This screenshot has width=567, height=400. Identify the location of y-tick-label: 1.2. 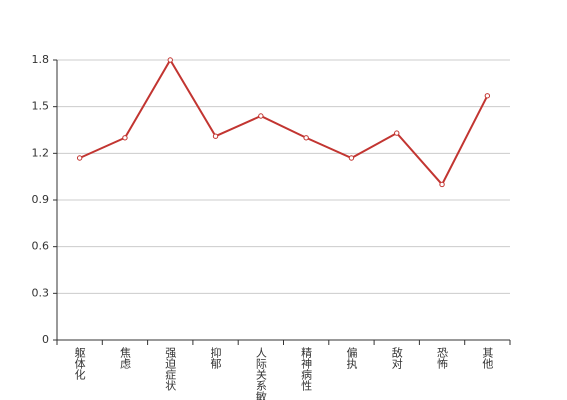
(41, 152).